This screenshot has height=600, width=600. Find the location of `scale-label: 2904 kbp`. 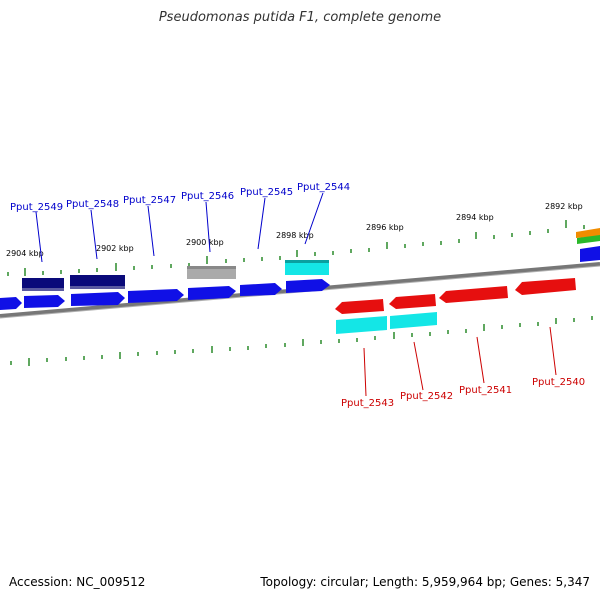

scale-label: 2904 kbp is located at coordinates (25, 253).